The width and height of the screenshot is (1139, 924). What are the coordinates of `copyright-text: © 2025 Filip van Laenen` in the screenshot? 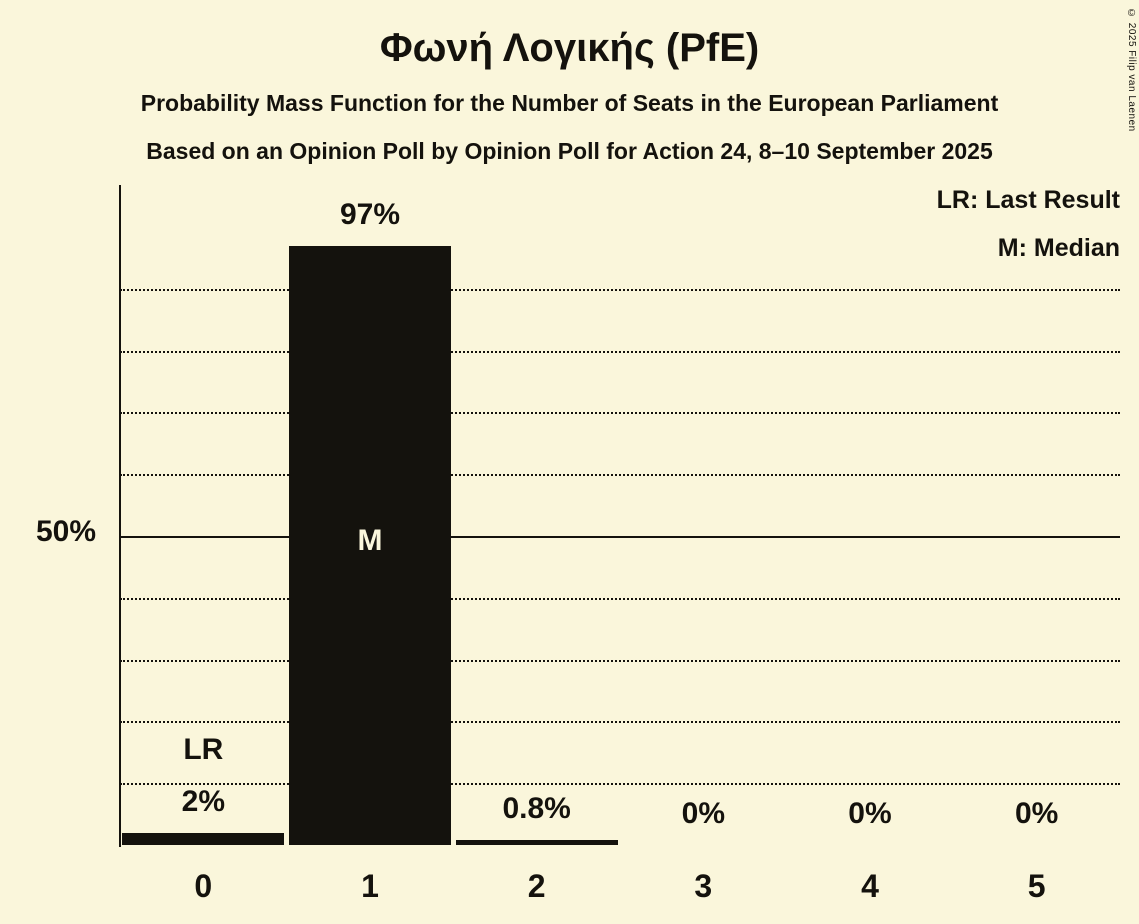 It's located at (1131, 70).